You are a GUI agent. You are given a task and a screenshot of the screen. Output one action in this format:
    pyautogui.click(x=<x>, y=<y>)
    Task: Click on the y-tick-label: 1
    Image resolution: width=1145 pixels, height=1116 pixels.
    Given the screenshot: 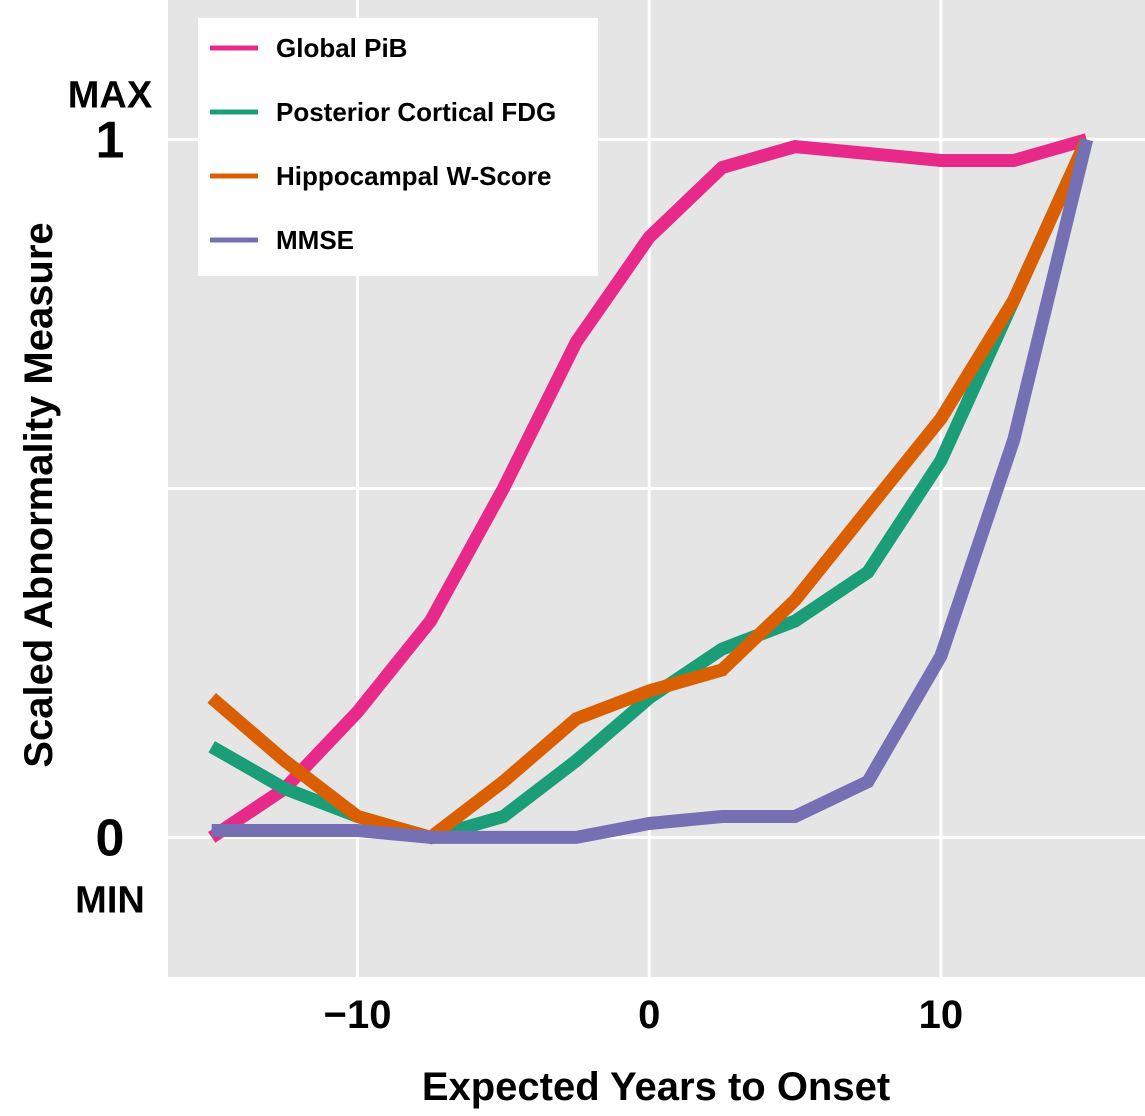 What is the action you would take?
    pyautogui.click(x=110, y=141)
    